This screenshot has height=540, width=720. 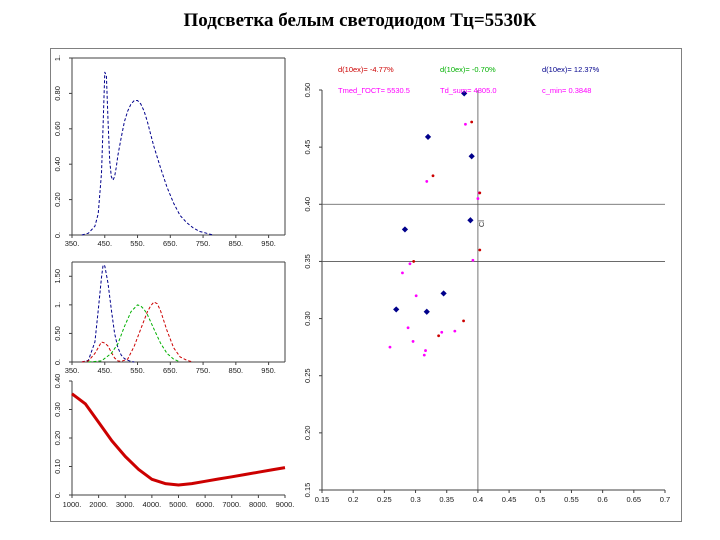 What do you see at coordinates (571, 499) in the screenshot?
I see `chromaticity-x-tick-label: 0.55` at bounding box center [571, 499].